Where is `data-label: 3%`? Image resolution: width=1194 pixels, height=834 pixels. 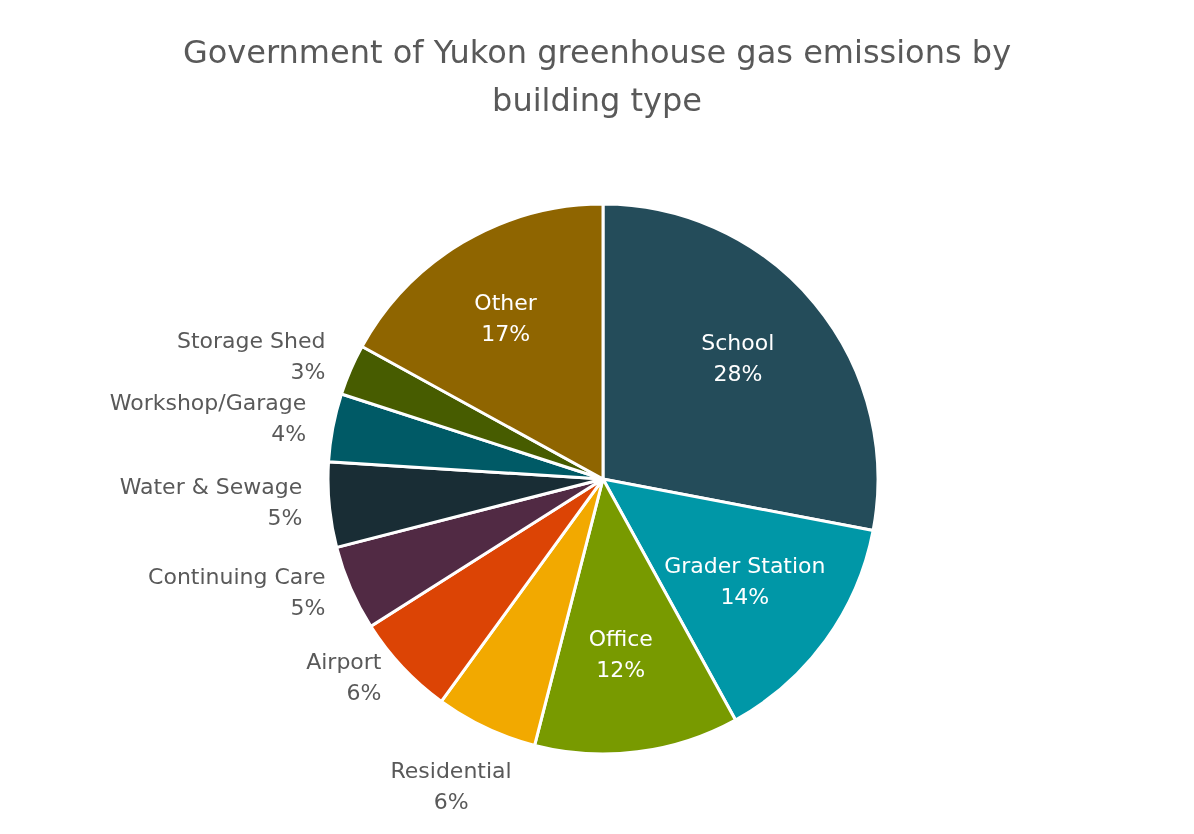 data-label: 3% is located at coordinates (308, 372).